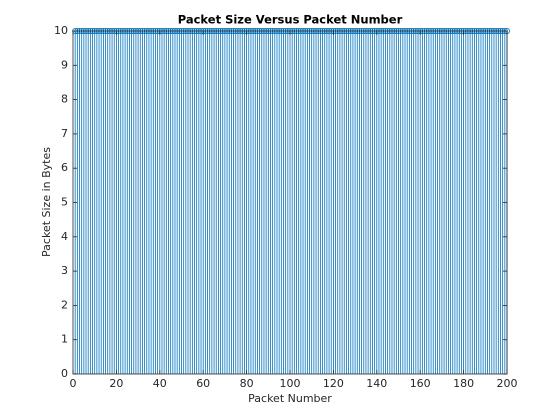 The height and width of the screenshot is (420, 560). What do you see at coordinates (376, 383) in the screenshot?
I see `x-tick-label: 140` at bounding box center [376, 383].